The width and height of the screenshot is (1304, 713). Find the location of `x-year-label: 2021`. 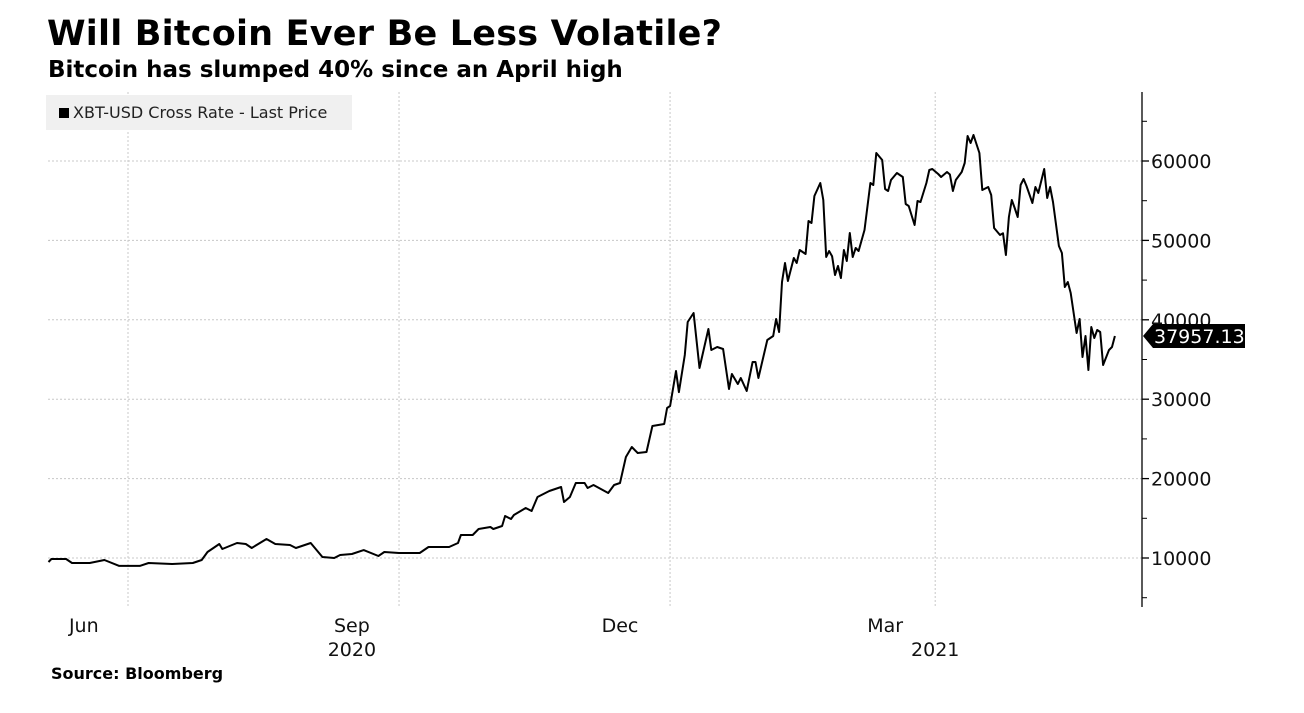

x-year-label: 2021 is located at coordinates (935, 650).